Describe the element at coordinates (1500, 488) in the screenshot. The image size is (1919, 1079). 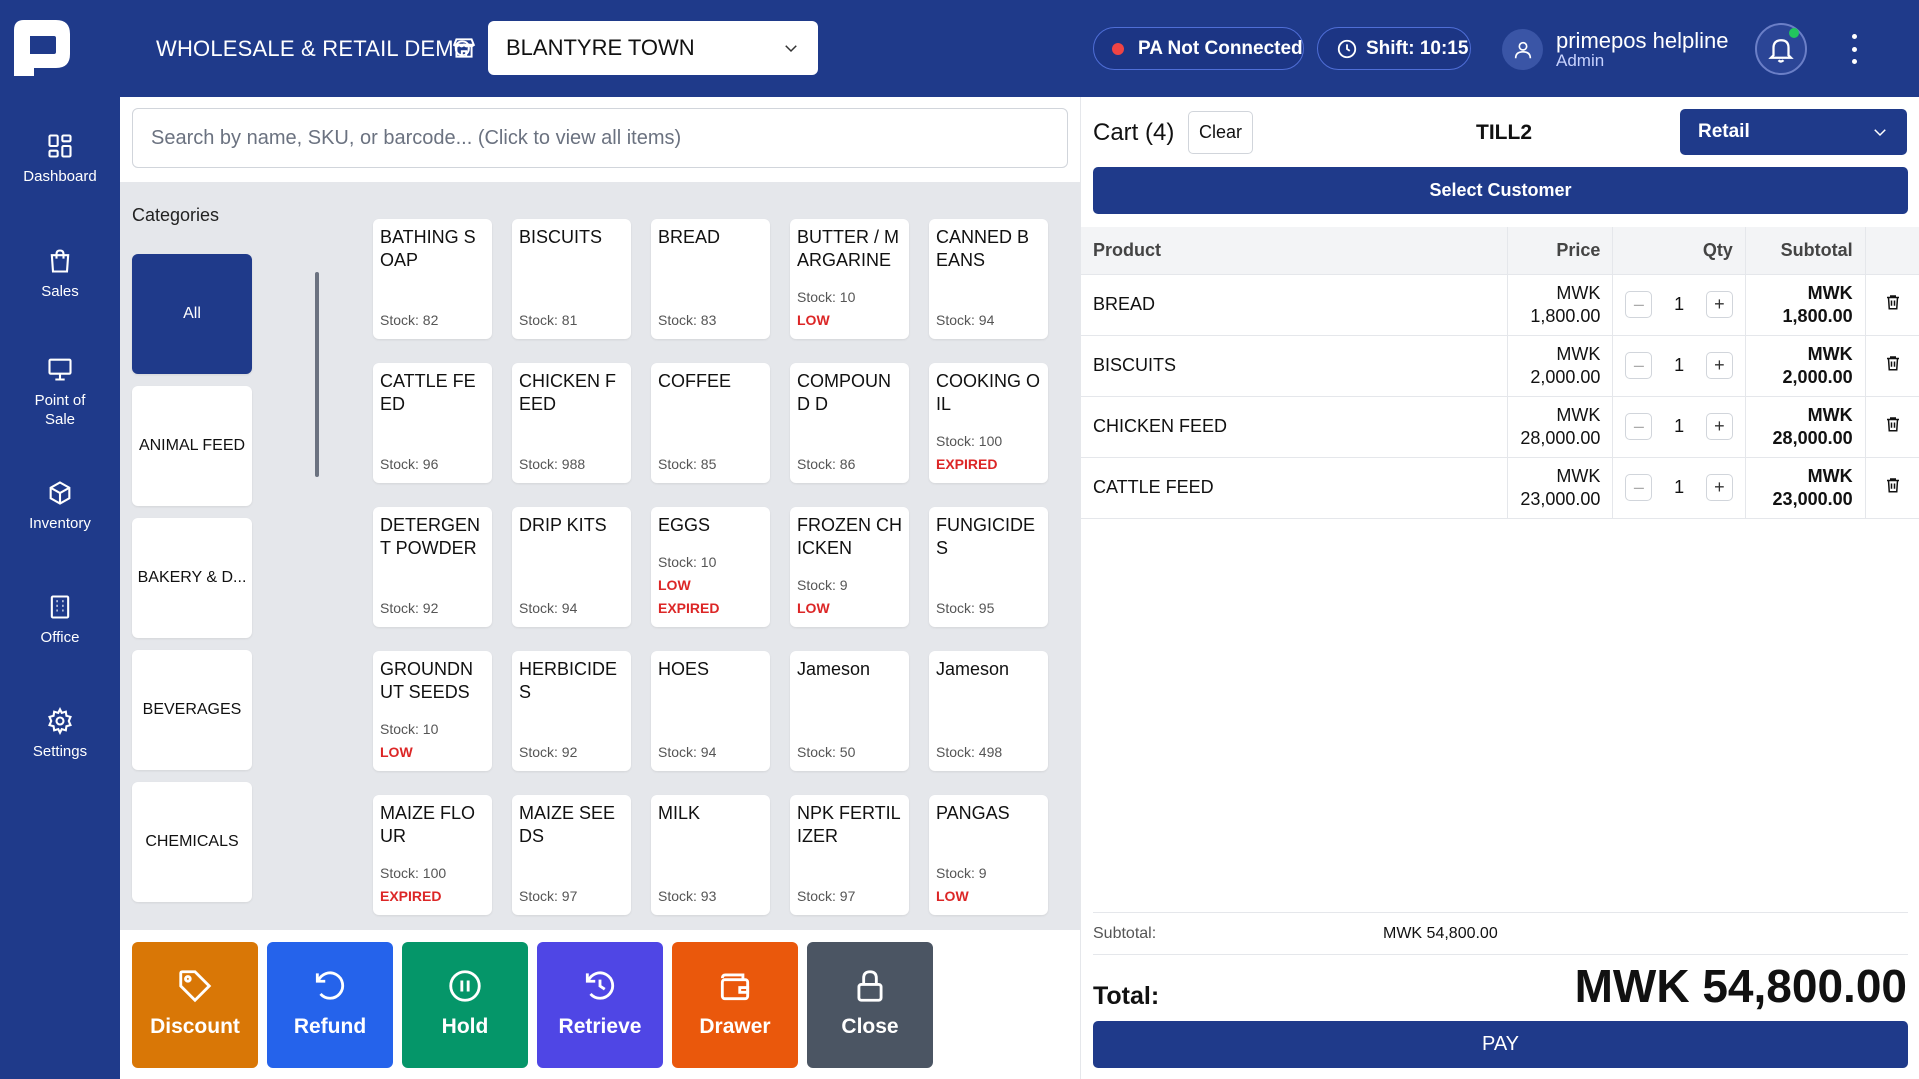
I see `cart-row: CATTLE FEED MWK 23,000.00–1 + MWK 23,000.00` at that location.